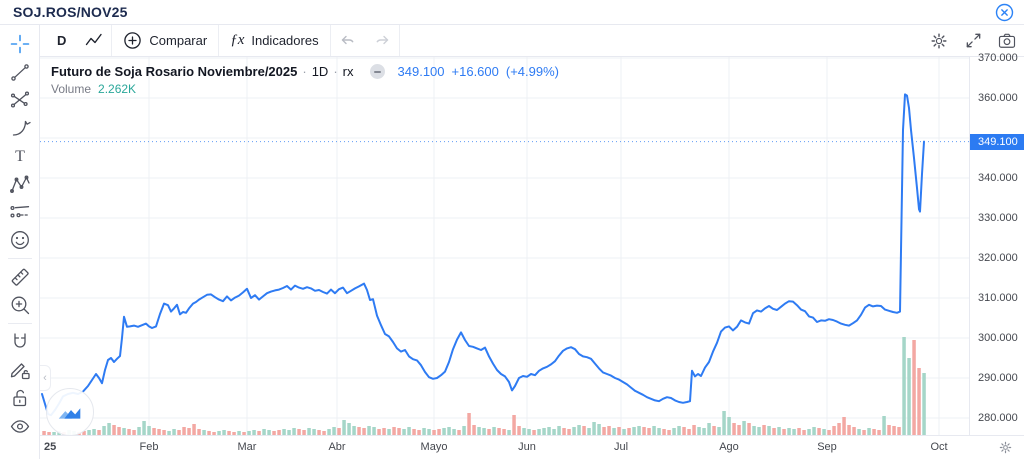 The width and height of the screenshot is (1024, 459). Describe the element at coordinates (998, 178) in the screenshot. I see `price-tick: 340.000` at that location.